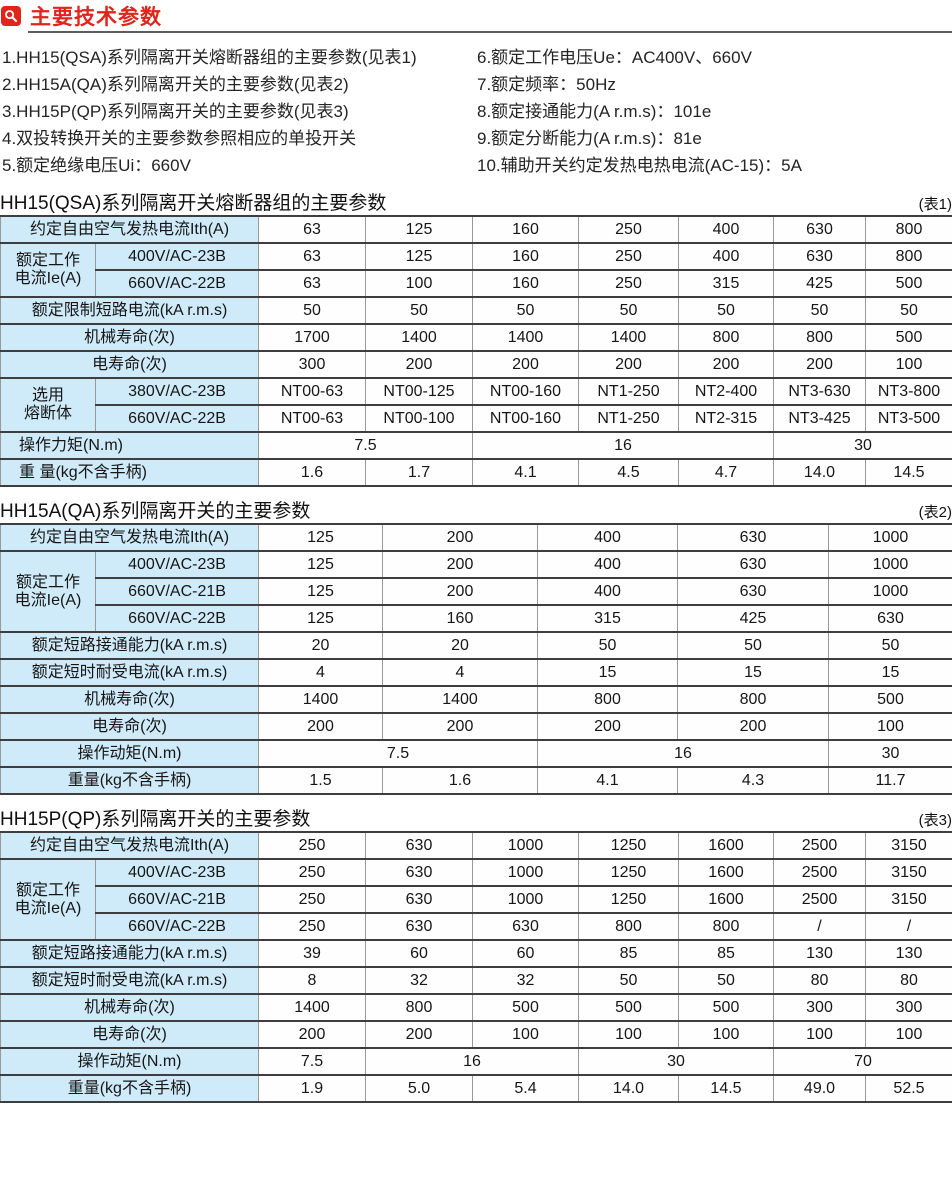 The width and height of the screenshot is (952, 1188). Describe the element at coordinates (312, 229) in the screenshot. I see `value-cell: 63` at that location.